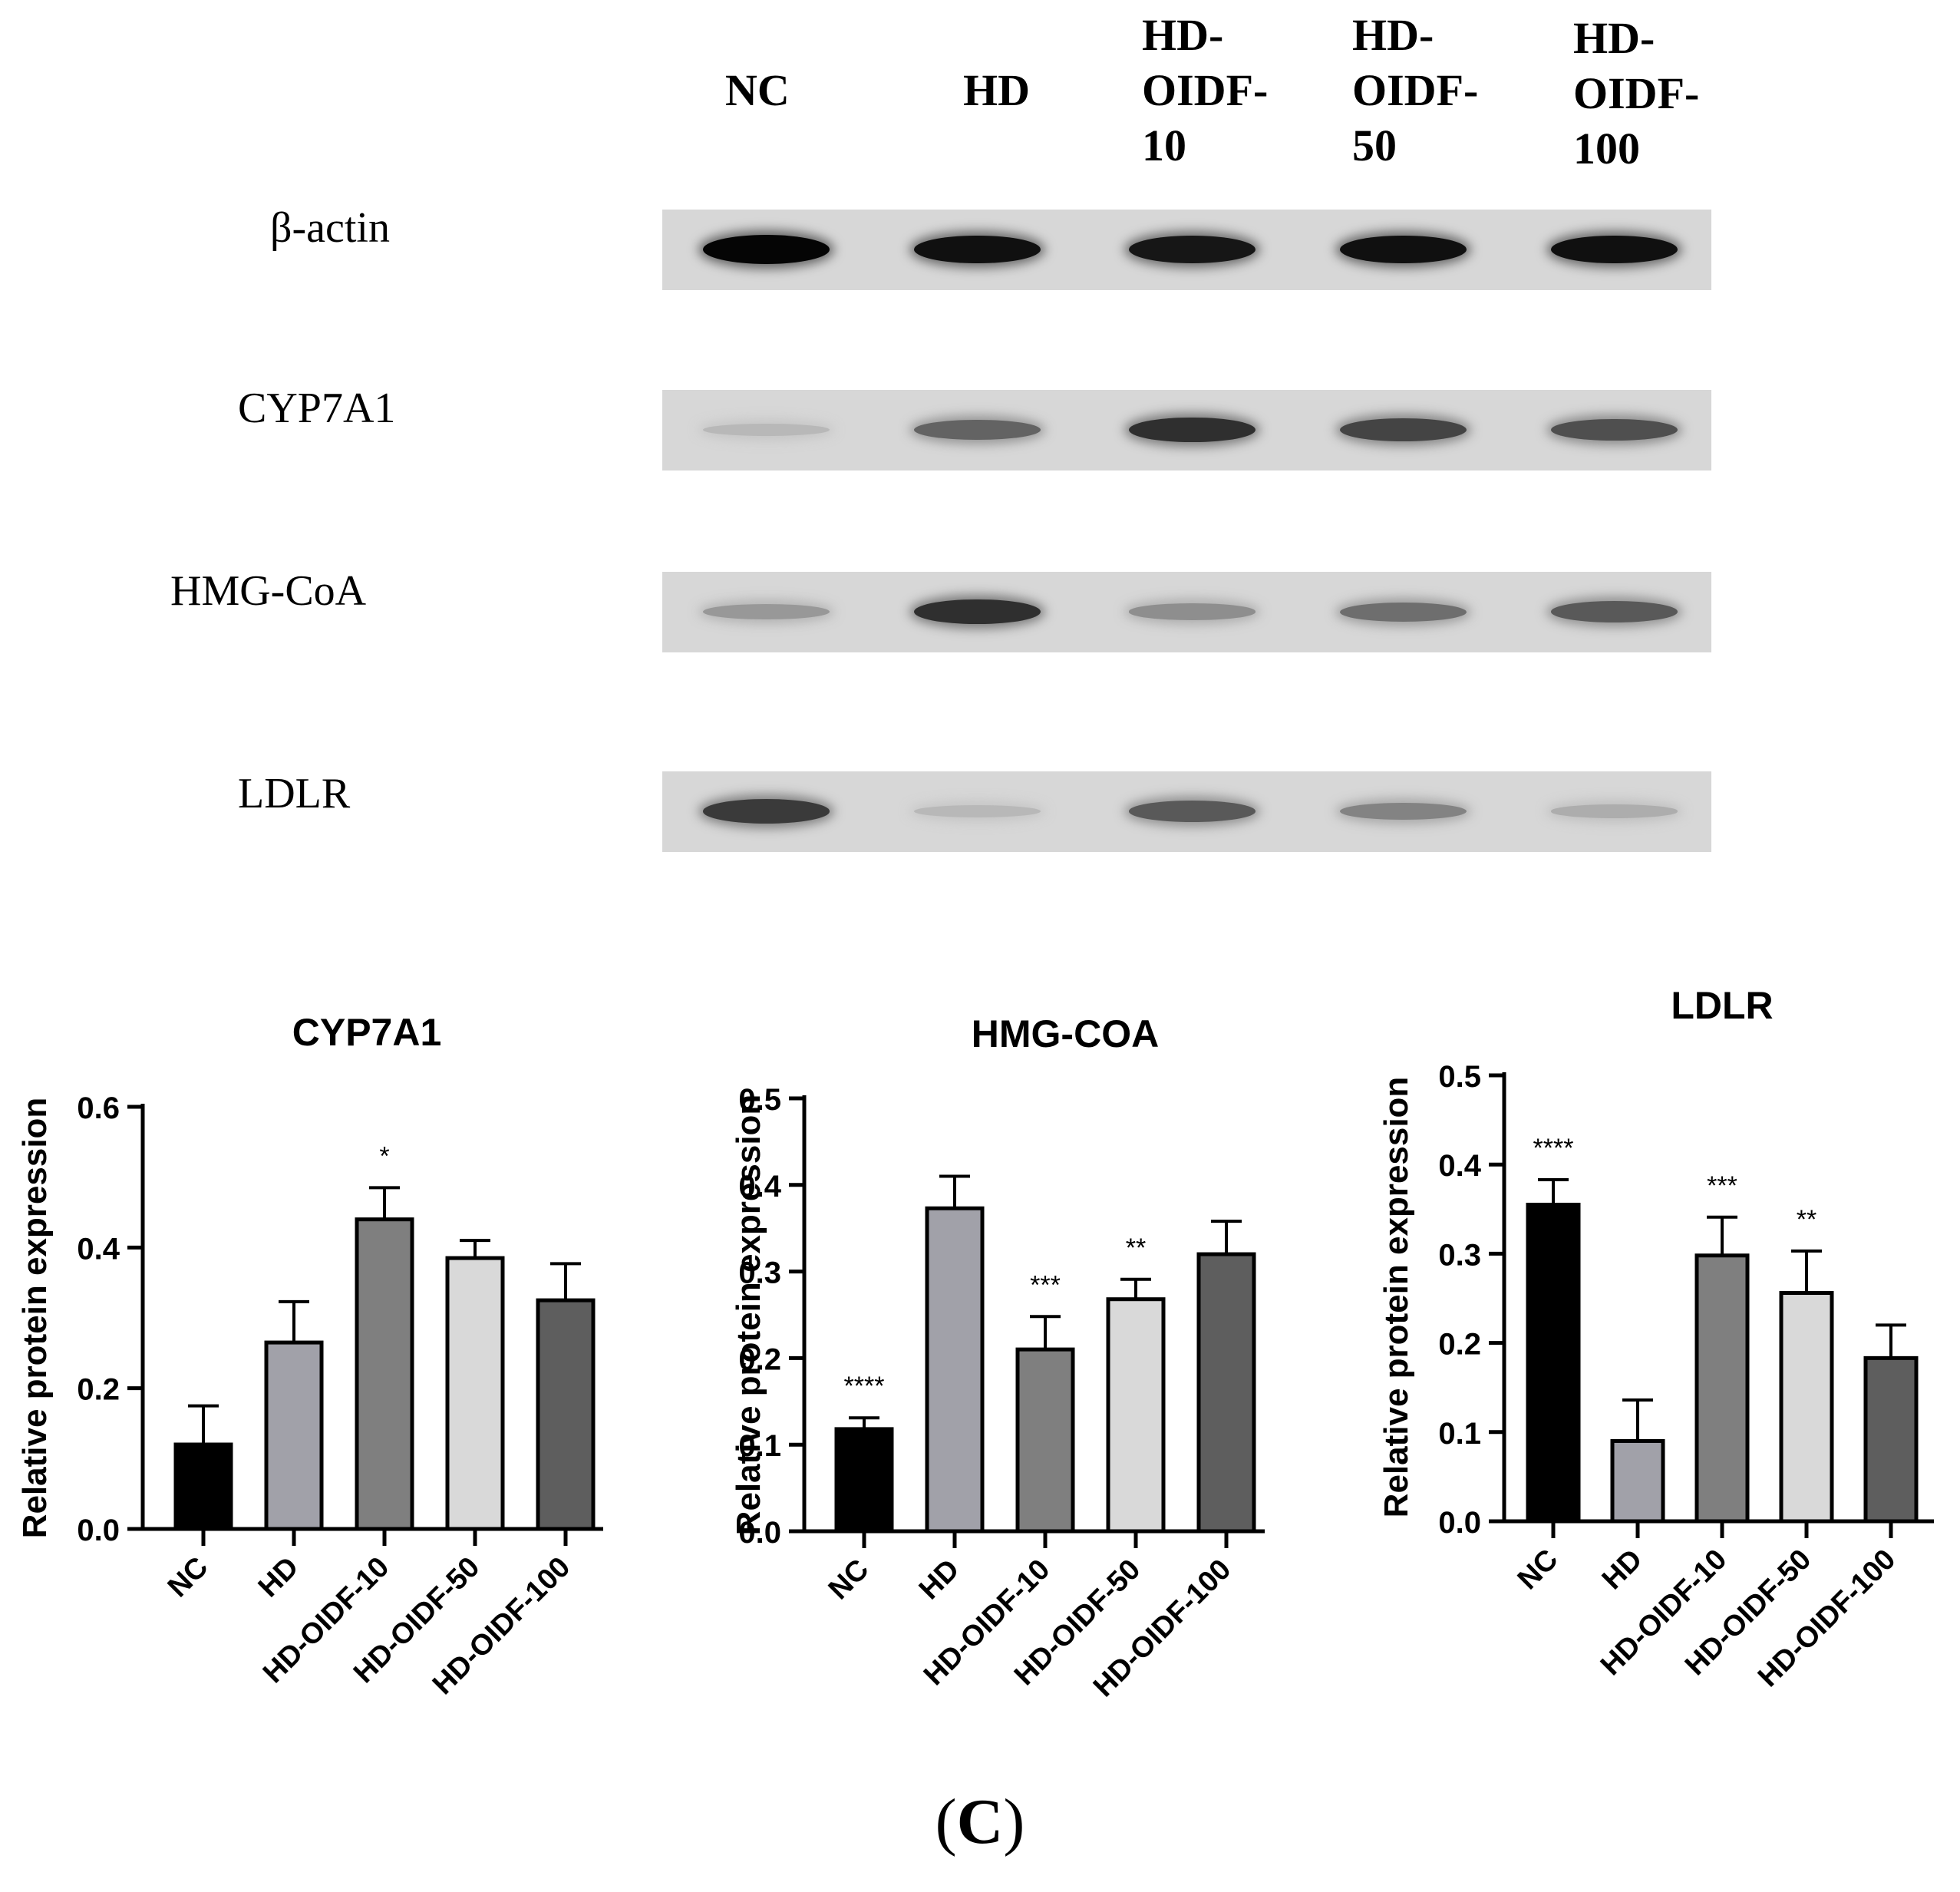 This screenshot has height=1892, width=1960. I want to click on panel-label-letter: C, so click(980, 1821).